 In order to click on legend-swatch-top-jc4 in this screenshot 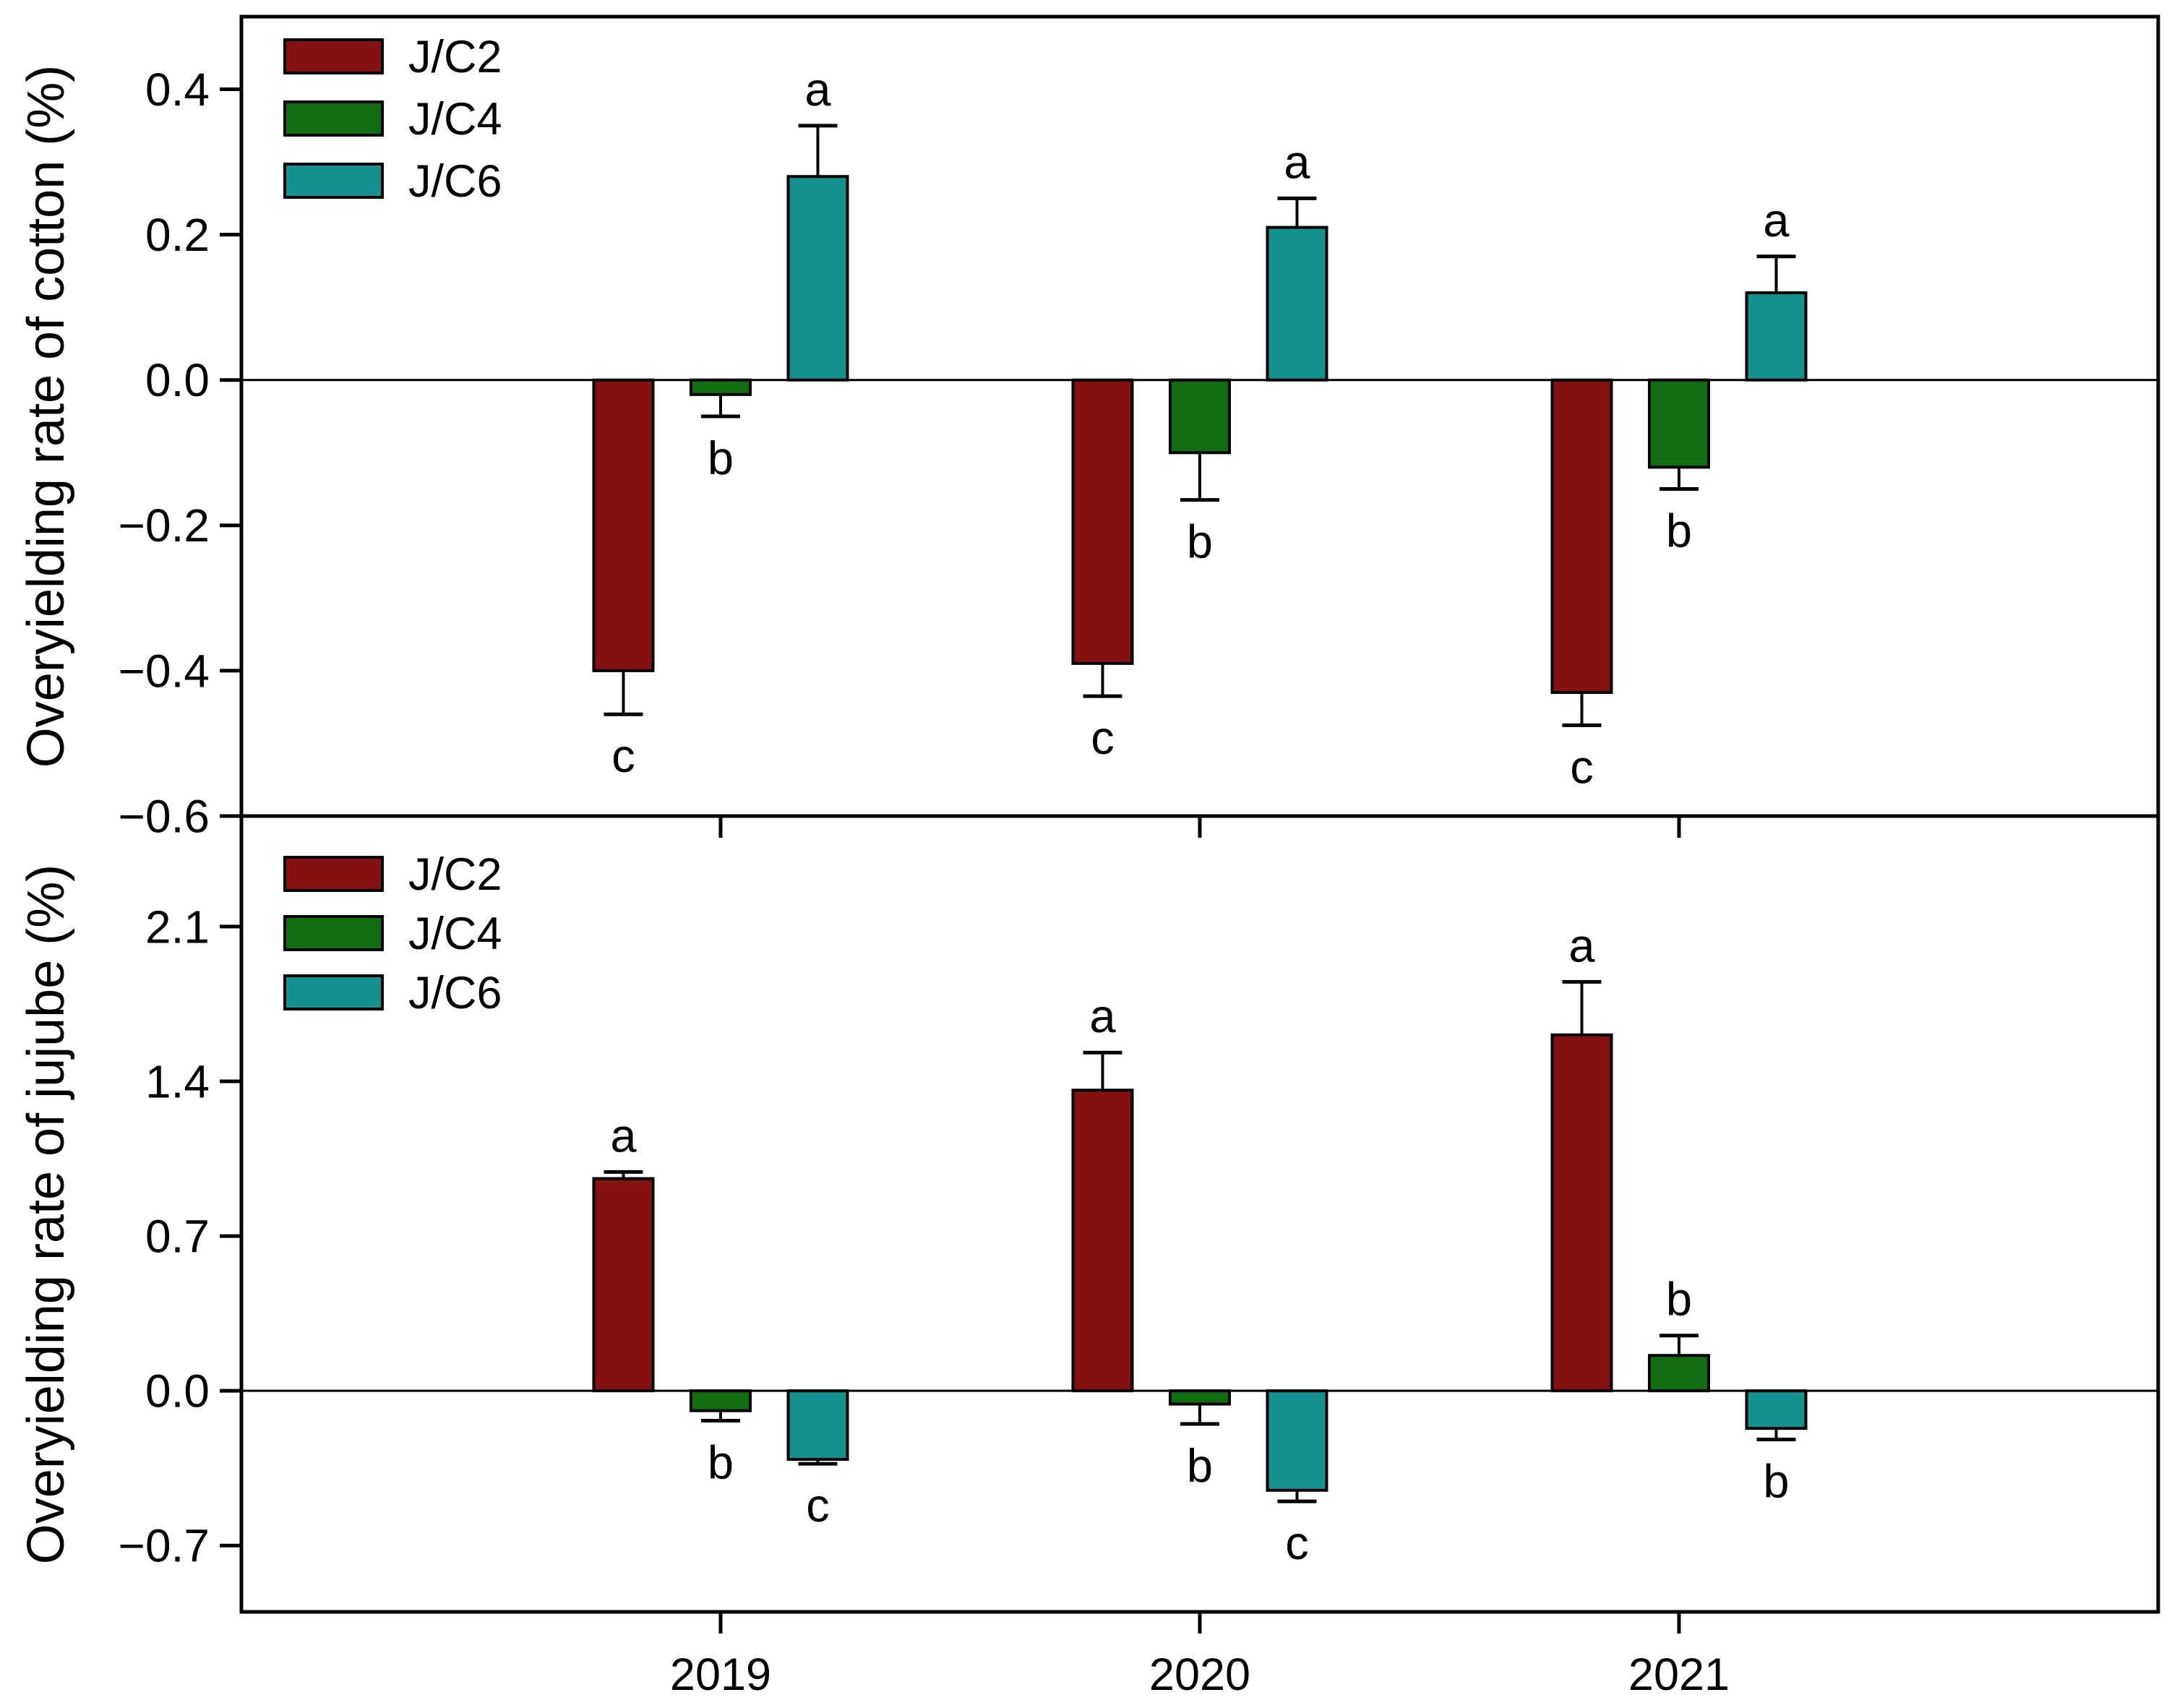, I will do `click(333, 118)`.